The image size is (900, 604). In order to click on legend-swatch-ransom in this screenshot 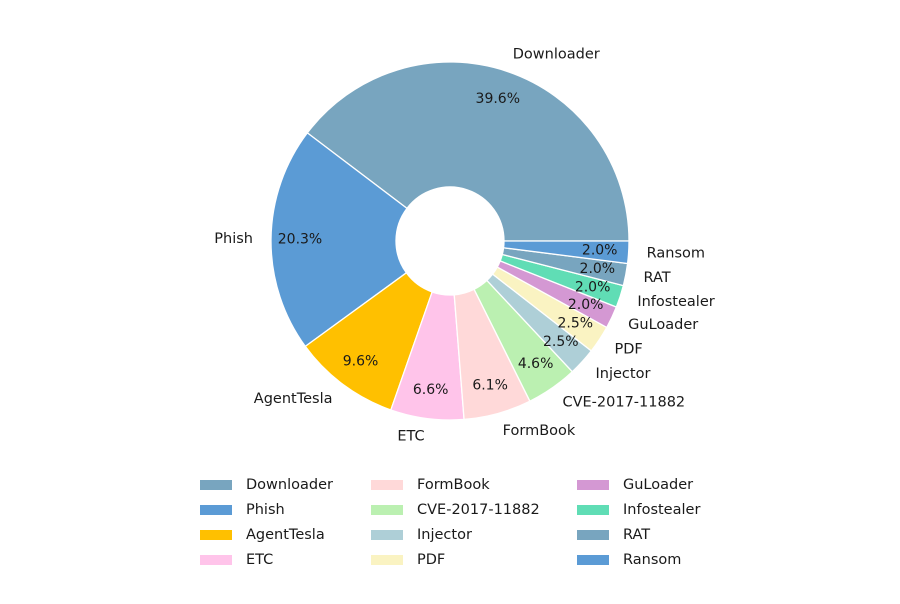, I will do `click(593, 560)`.